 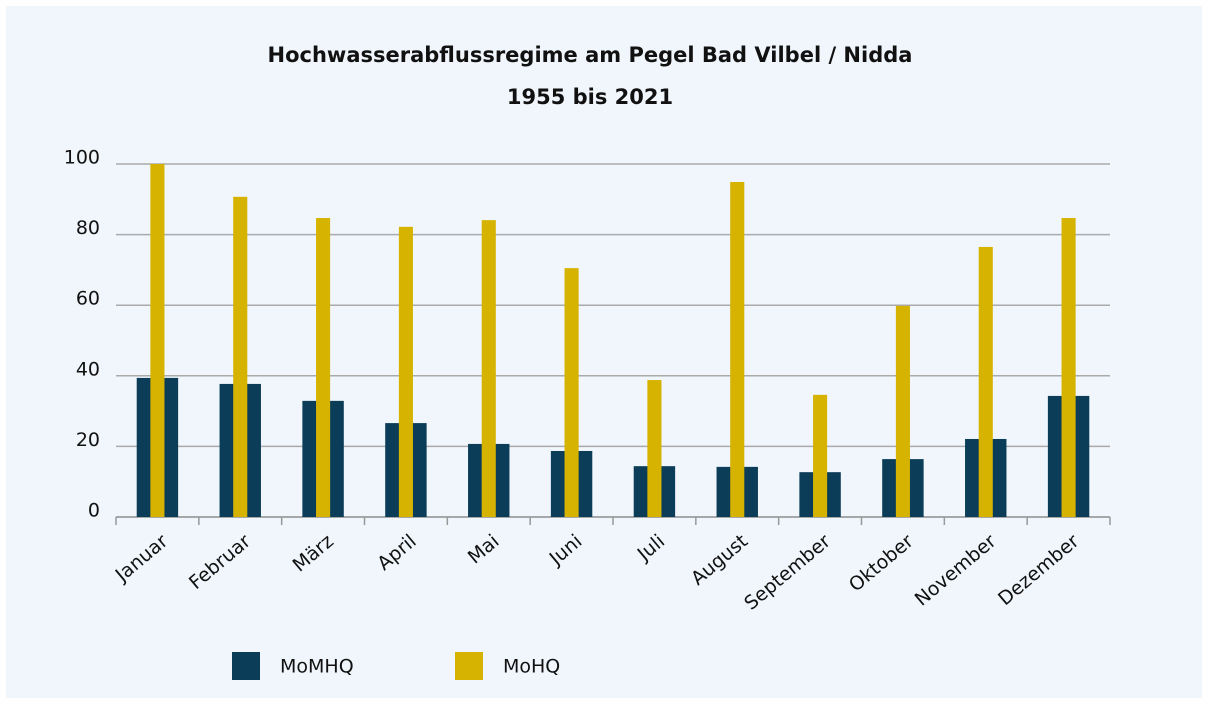 I want to click on chart-subtitle: 1955 bis 2021, so click(x=590, y=97).